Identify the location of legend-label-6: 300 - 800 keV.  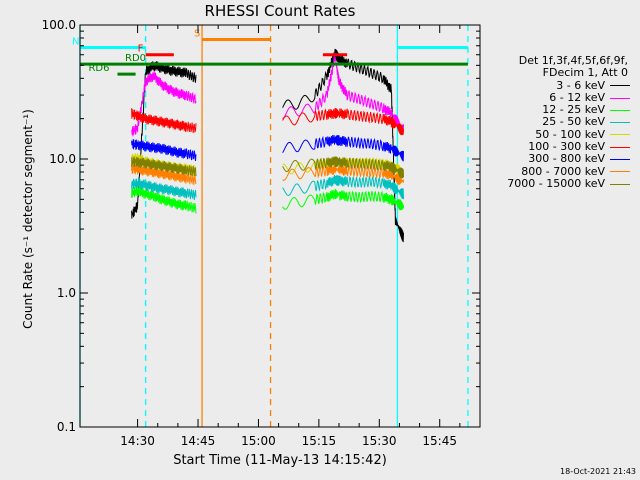
(566, 159).